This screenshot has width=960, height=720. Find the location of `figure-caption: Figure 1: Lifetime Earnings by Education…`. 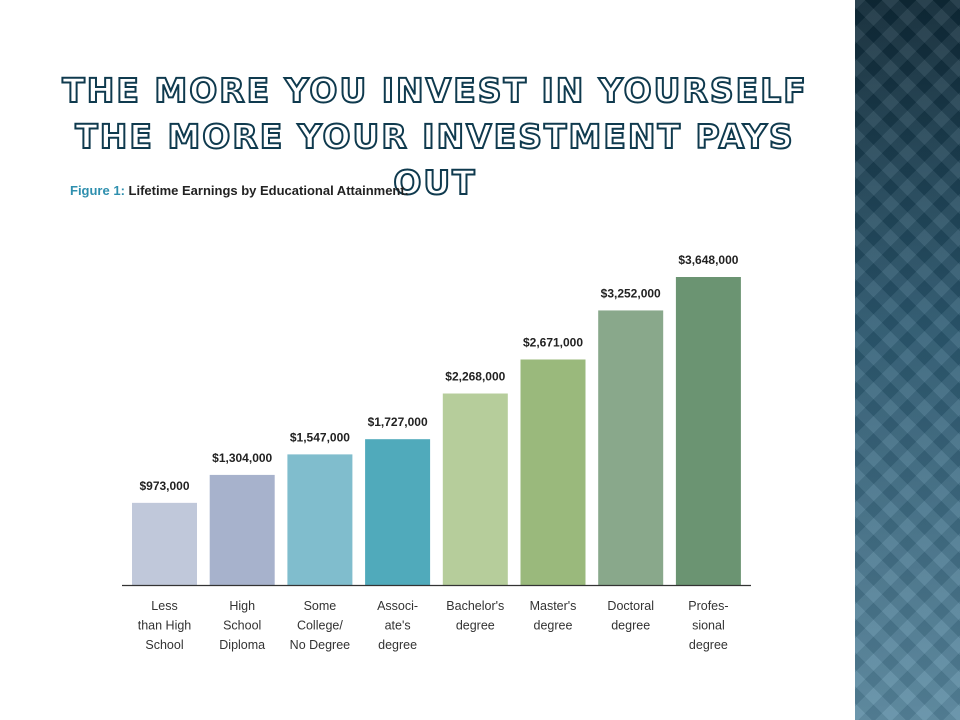

figure-caption: Figure 1: Lifetime Earnings by Education… is located at coordinates (239, 190).